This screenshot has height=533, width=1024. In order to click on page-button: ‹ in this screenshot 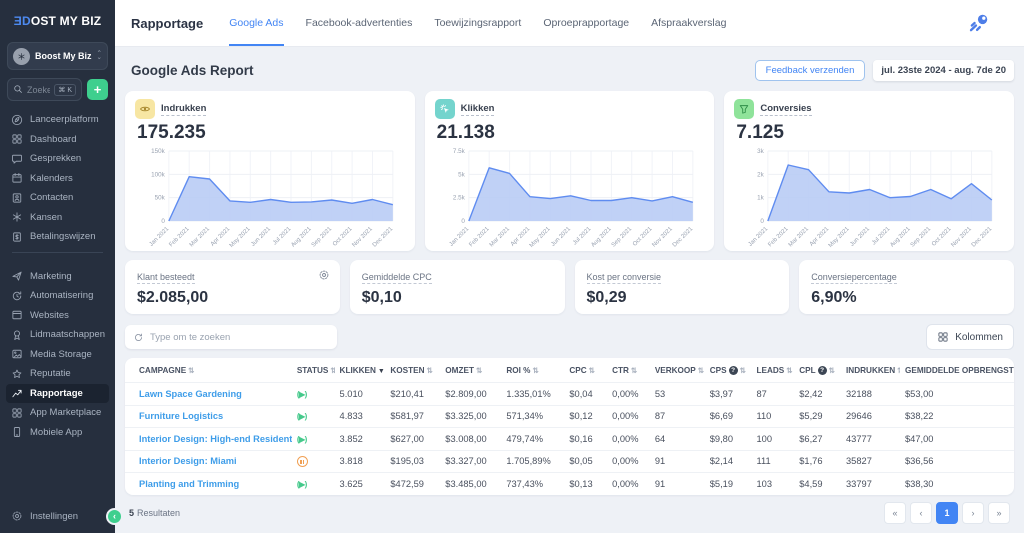, I will do `click(921, 513)`.